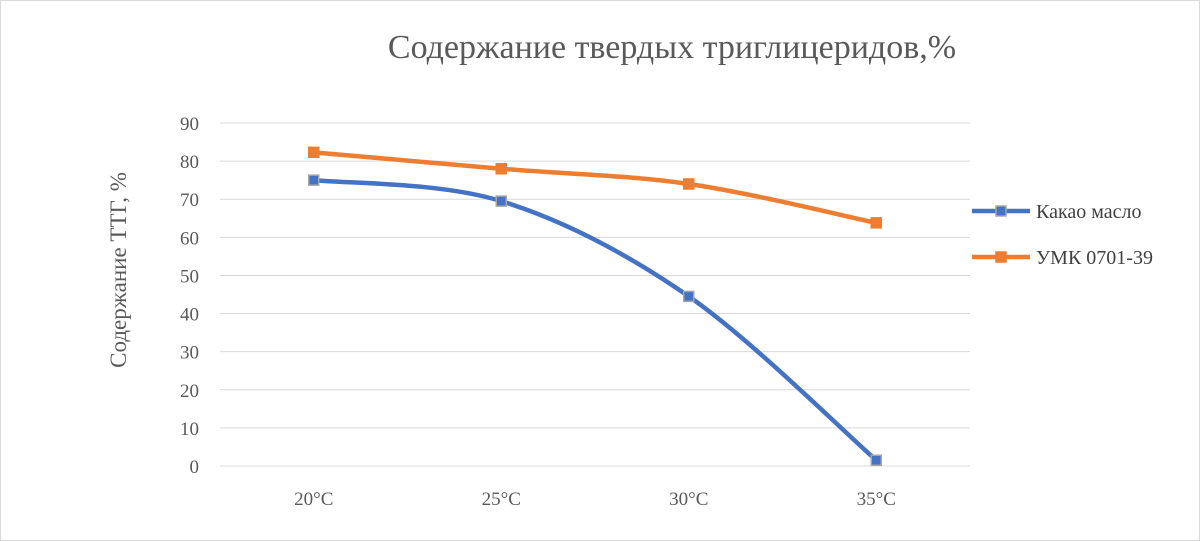  What do you see at coordinates (118, 270) in the screenshot?
I see `y-axis-label: Содержание ТТГ, %` at bounding box center [118, 270].